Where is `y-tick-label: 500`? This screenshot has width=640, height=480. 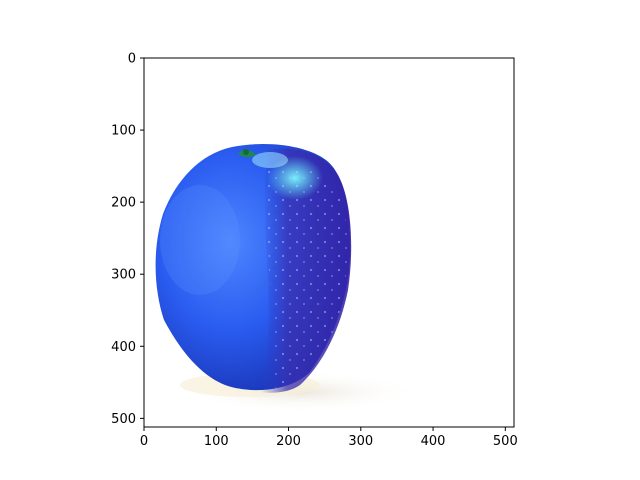 y-tick-label: 500 is located at coordinates (123, 419).